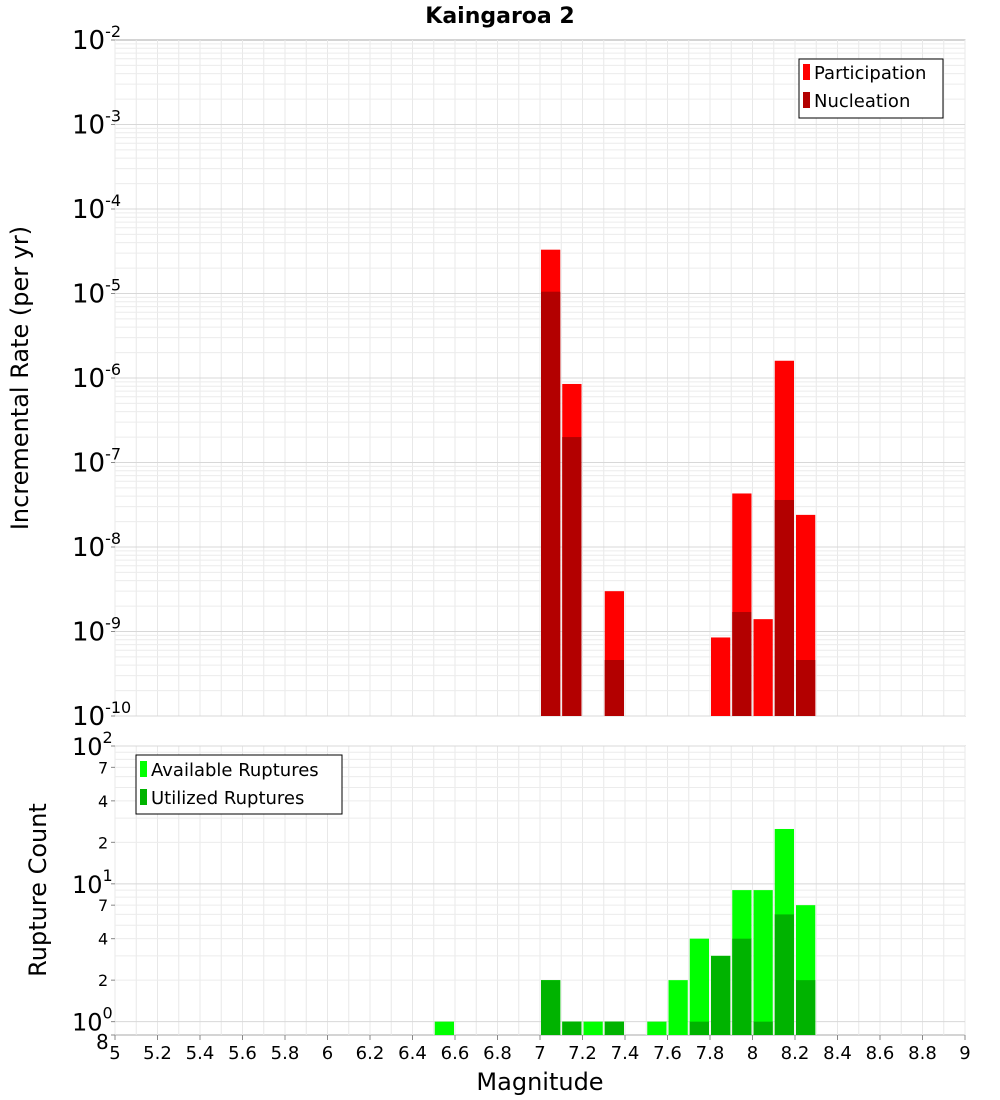 The height and width of the screenshot is (1100, 1000). I want to click on x-axis-label: Magnitude, so click(539, 1082).